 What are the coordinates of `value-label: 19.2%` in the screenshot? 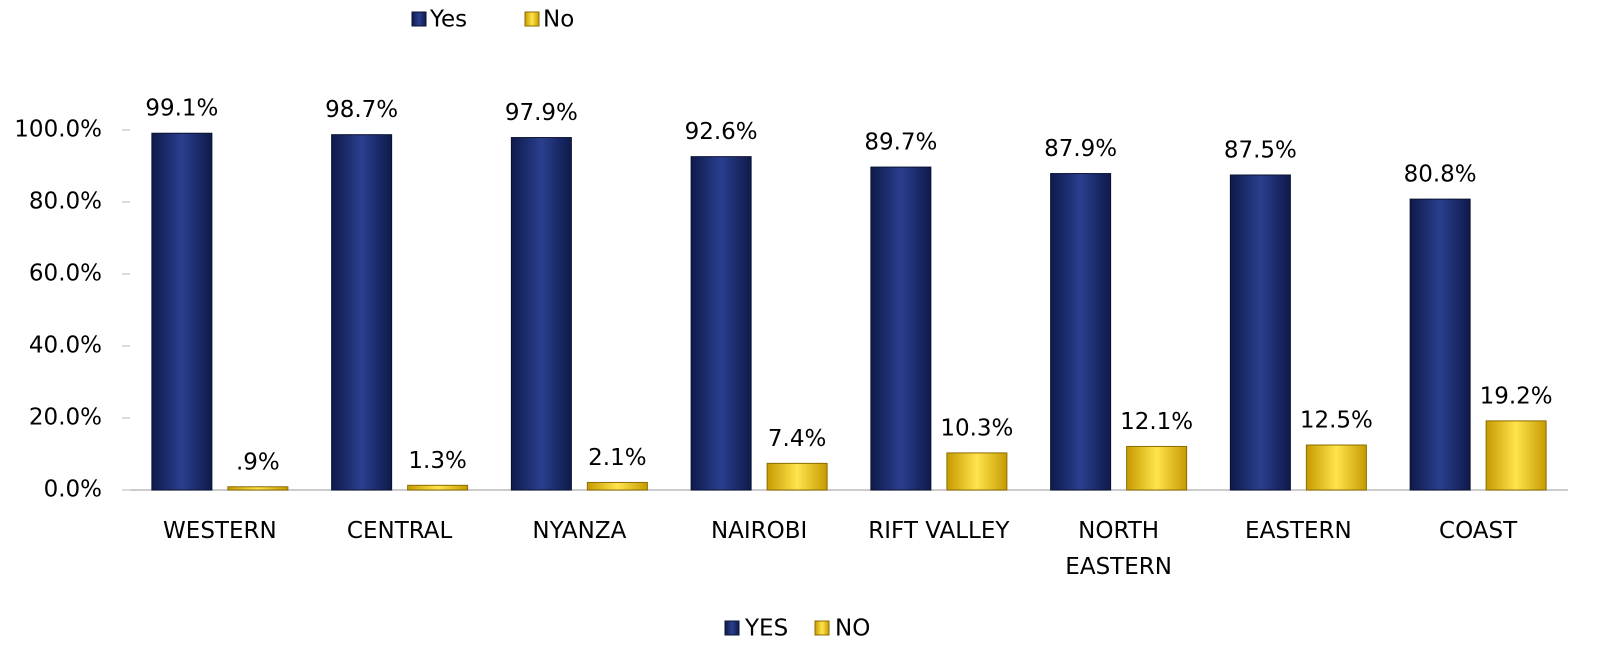 It's located at (1516, 396).